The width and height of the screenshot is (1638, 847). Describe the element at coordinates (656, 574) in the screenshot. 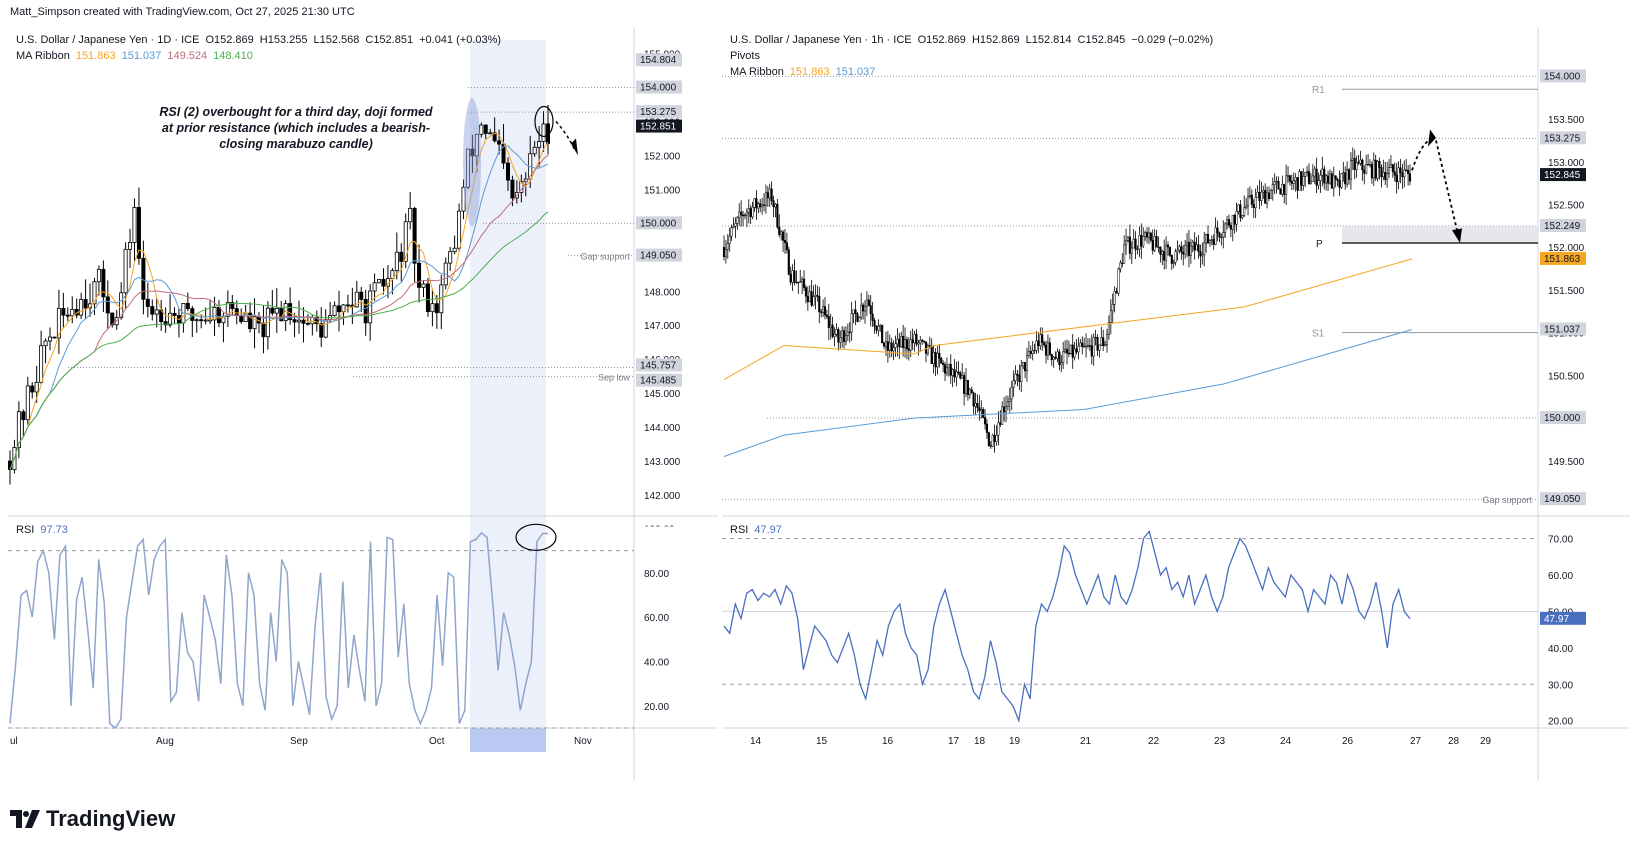

I see `daily-rsi-tick: 80.00` at that location.